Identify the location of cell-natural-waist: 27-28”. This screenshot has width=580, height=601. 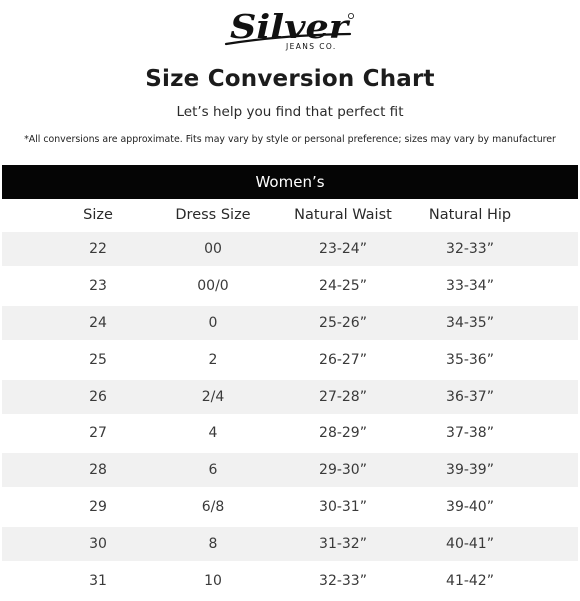
(343, 396).